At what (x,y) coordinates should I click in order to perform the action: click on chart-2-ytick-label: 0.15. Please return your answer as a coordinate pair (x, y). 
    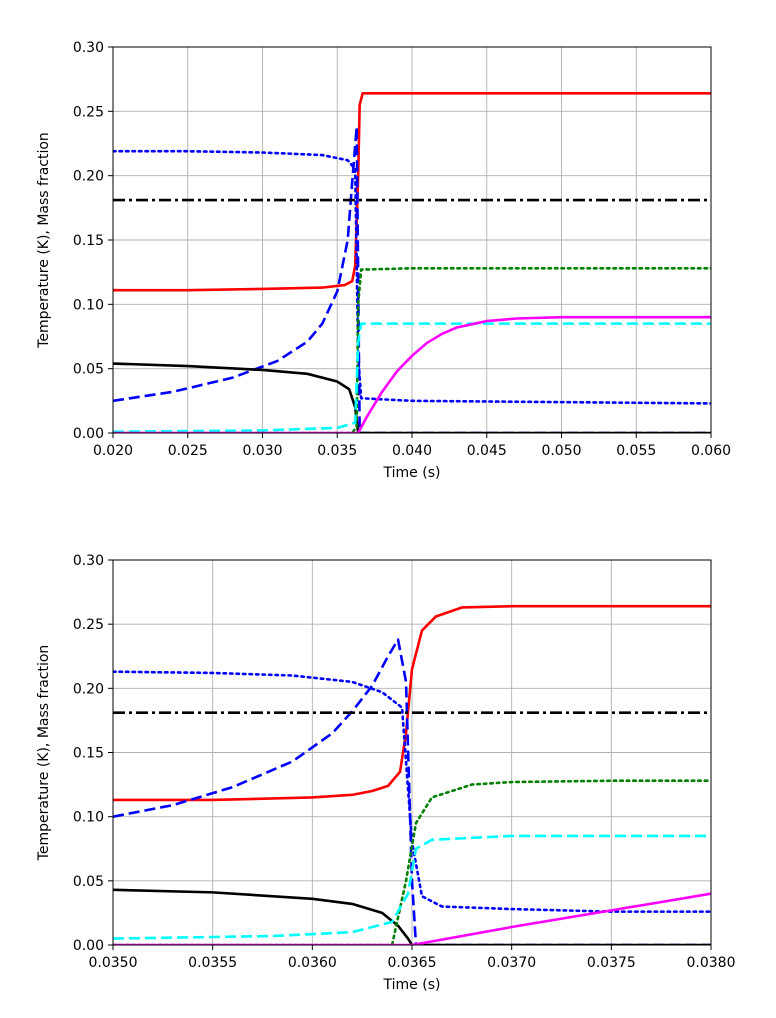
    Looking at the image, I should click on (88, 754).